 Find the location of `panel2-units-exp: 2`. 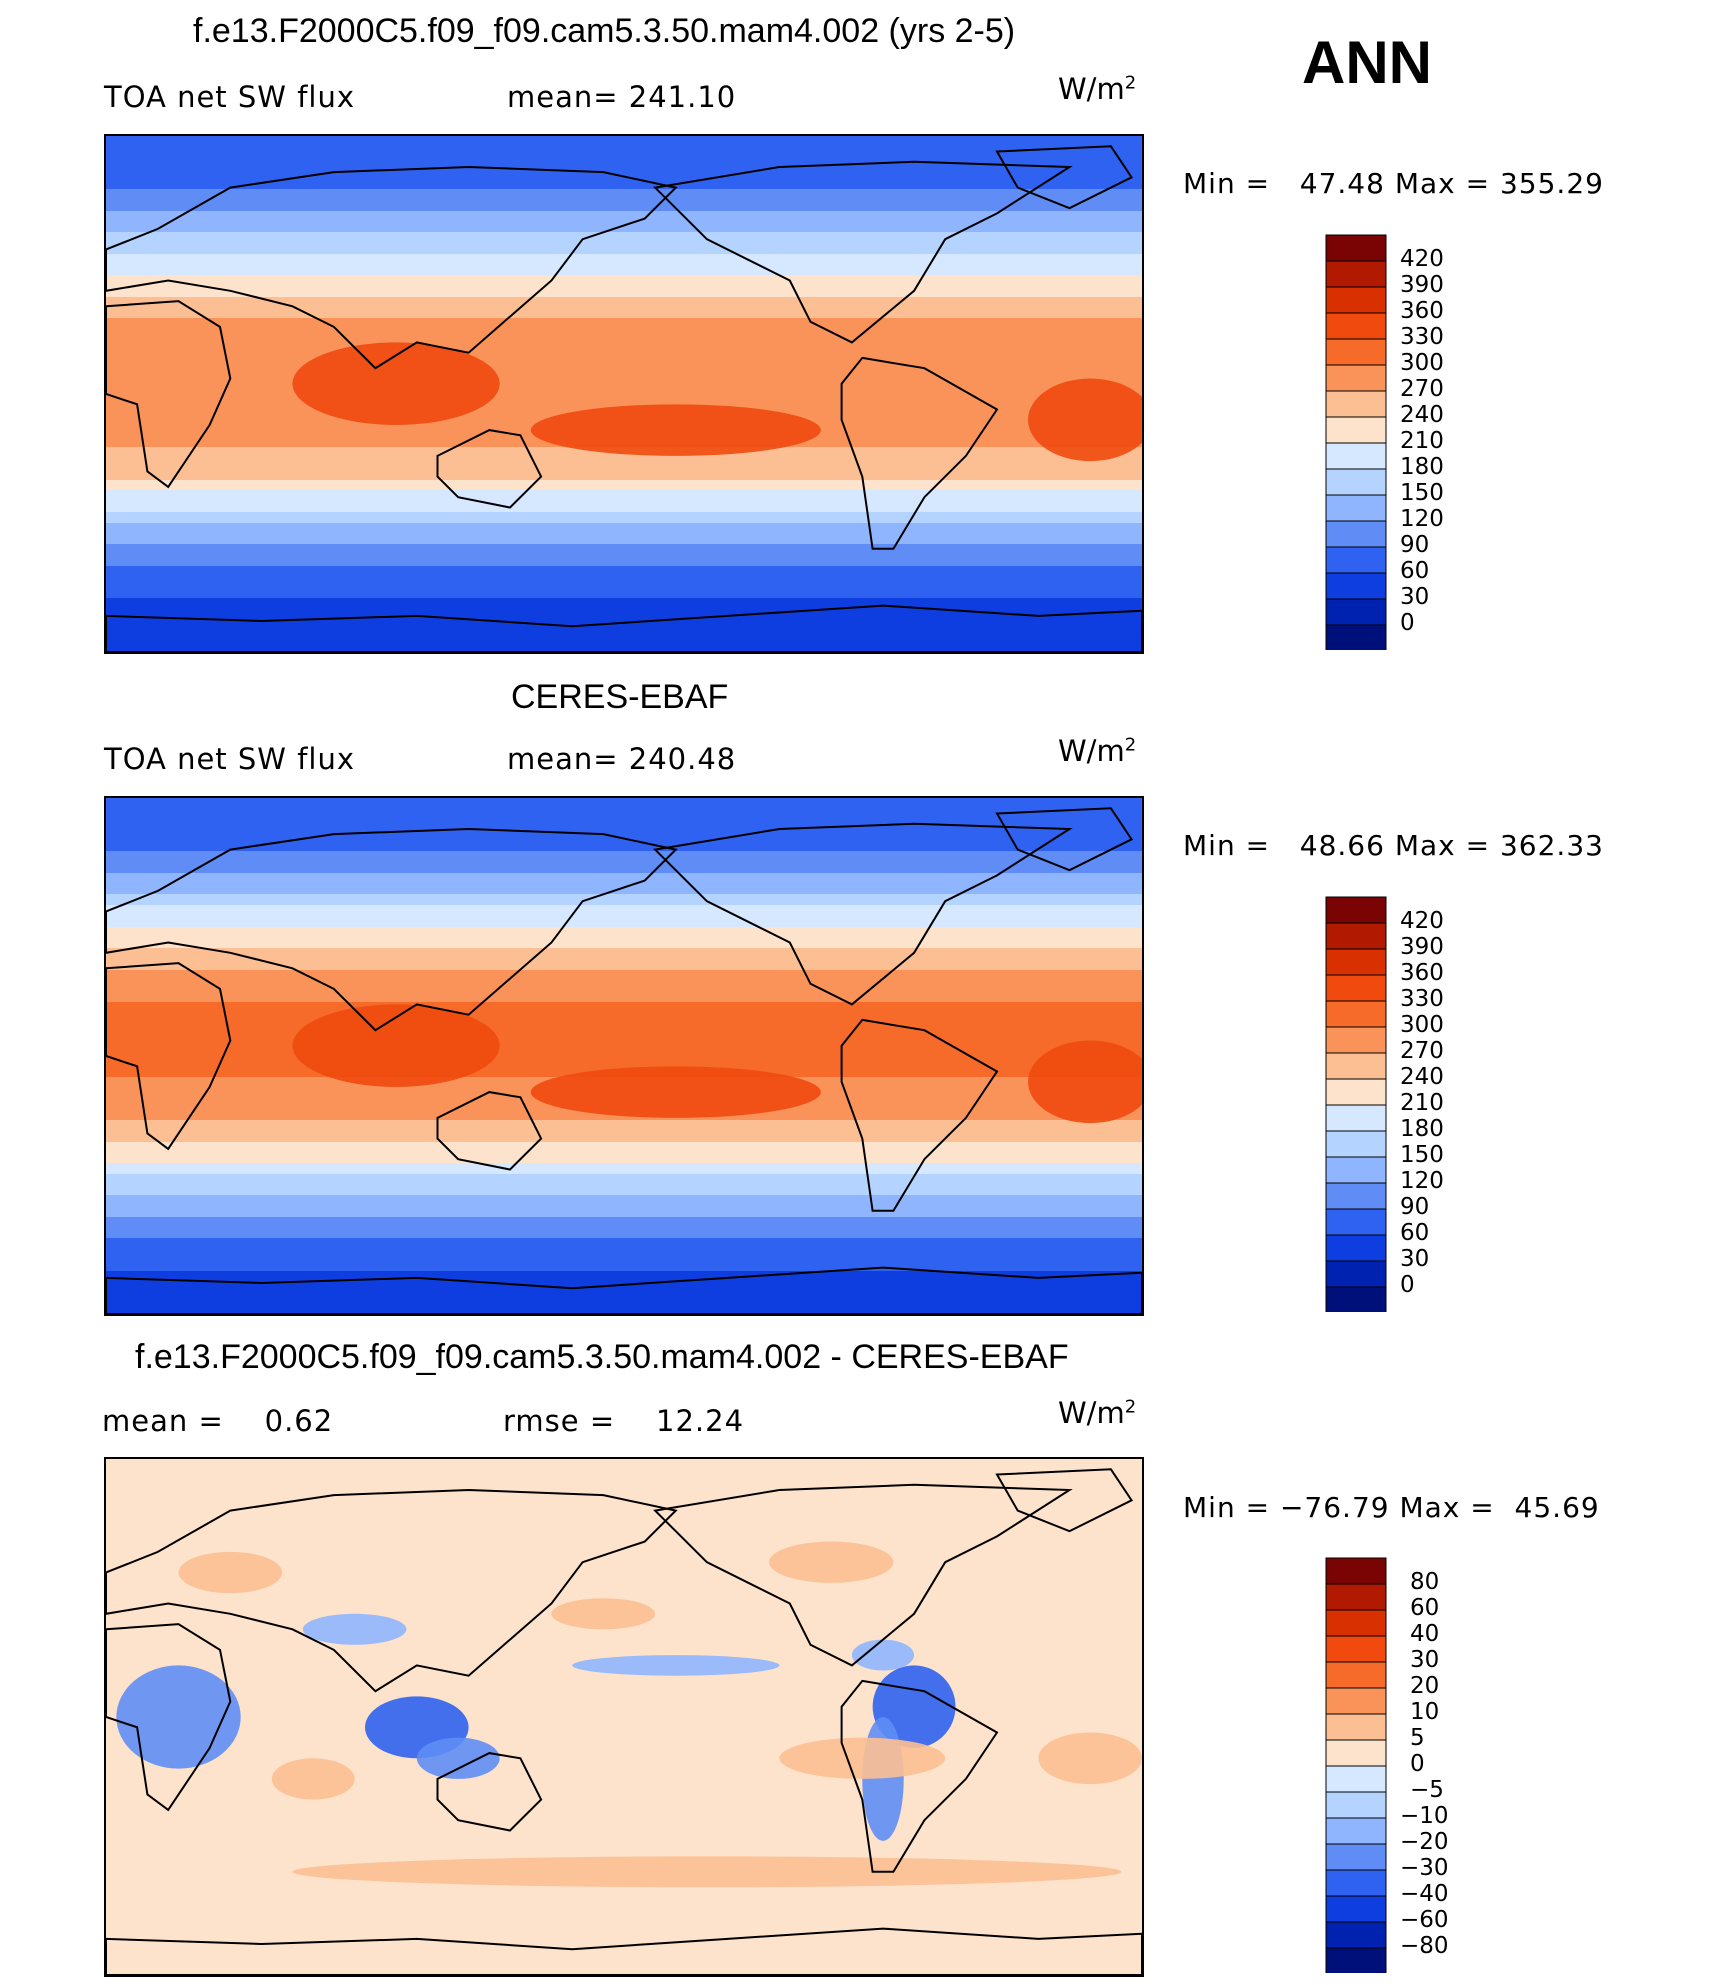

panel2-units-exp: 2 is located at coordinates (1130, 745).